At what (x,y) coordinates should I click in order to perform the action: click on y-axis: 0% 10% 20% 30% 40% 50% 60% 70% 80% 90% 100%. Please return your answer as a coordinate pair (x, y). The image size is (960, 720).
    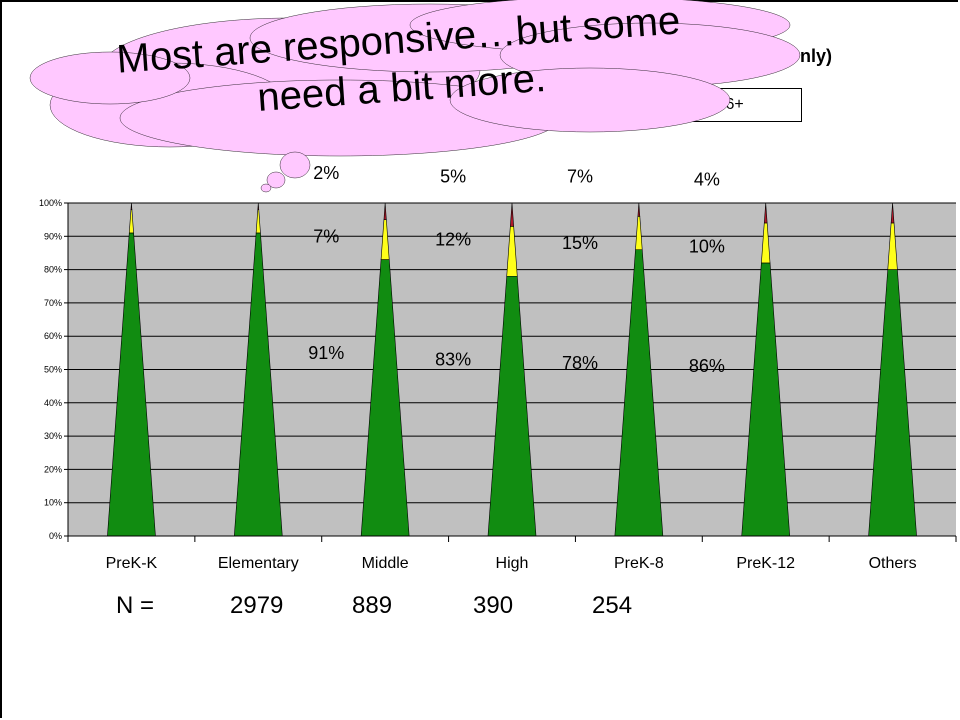
    Looking at the image, I should click on (54, 369).